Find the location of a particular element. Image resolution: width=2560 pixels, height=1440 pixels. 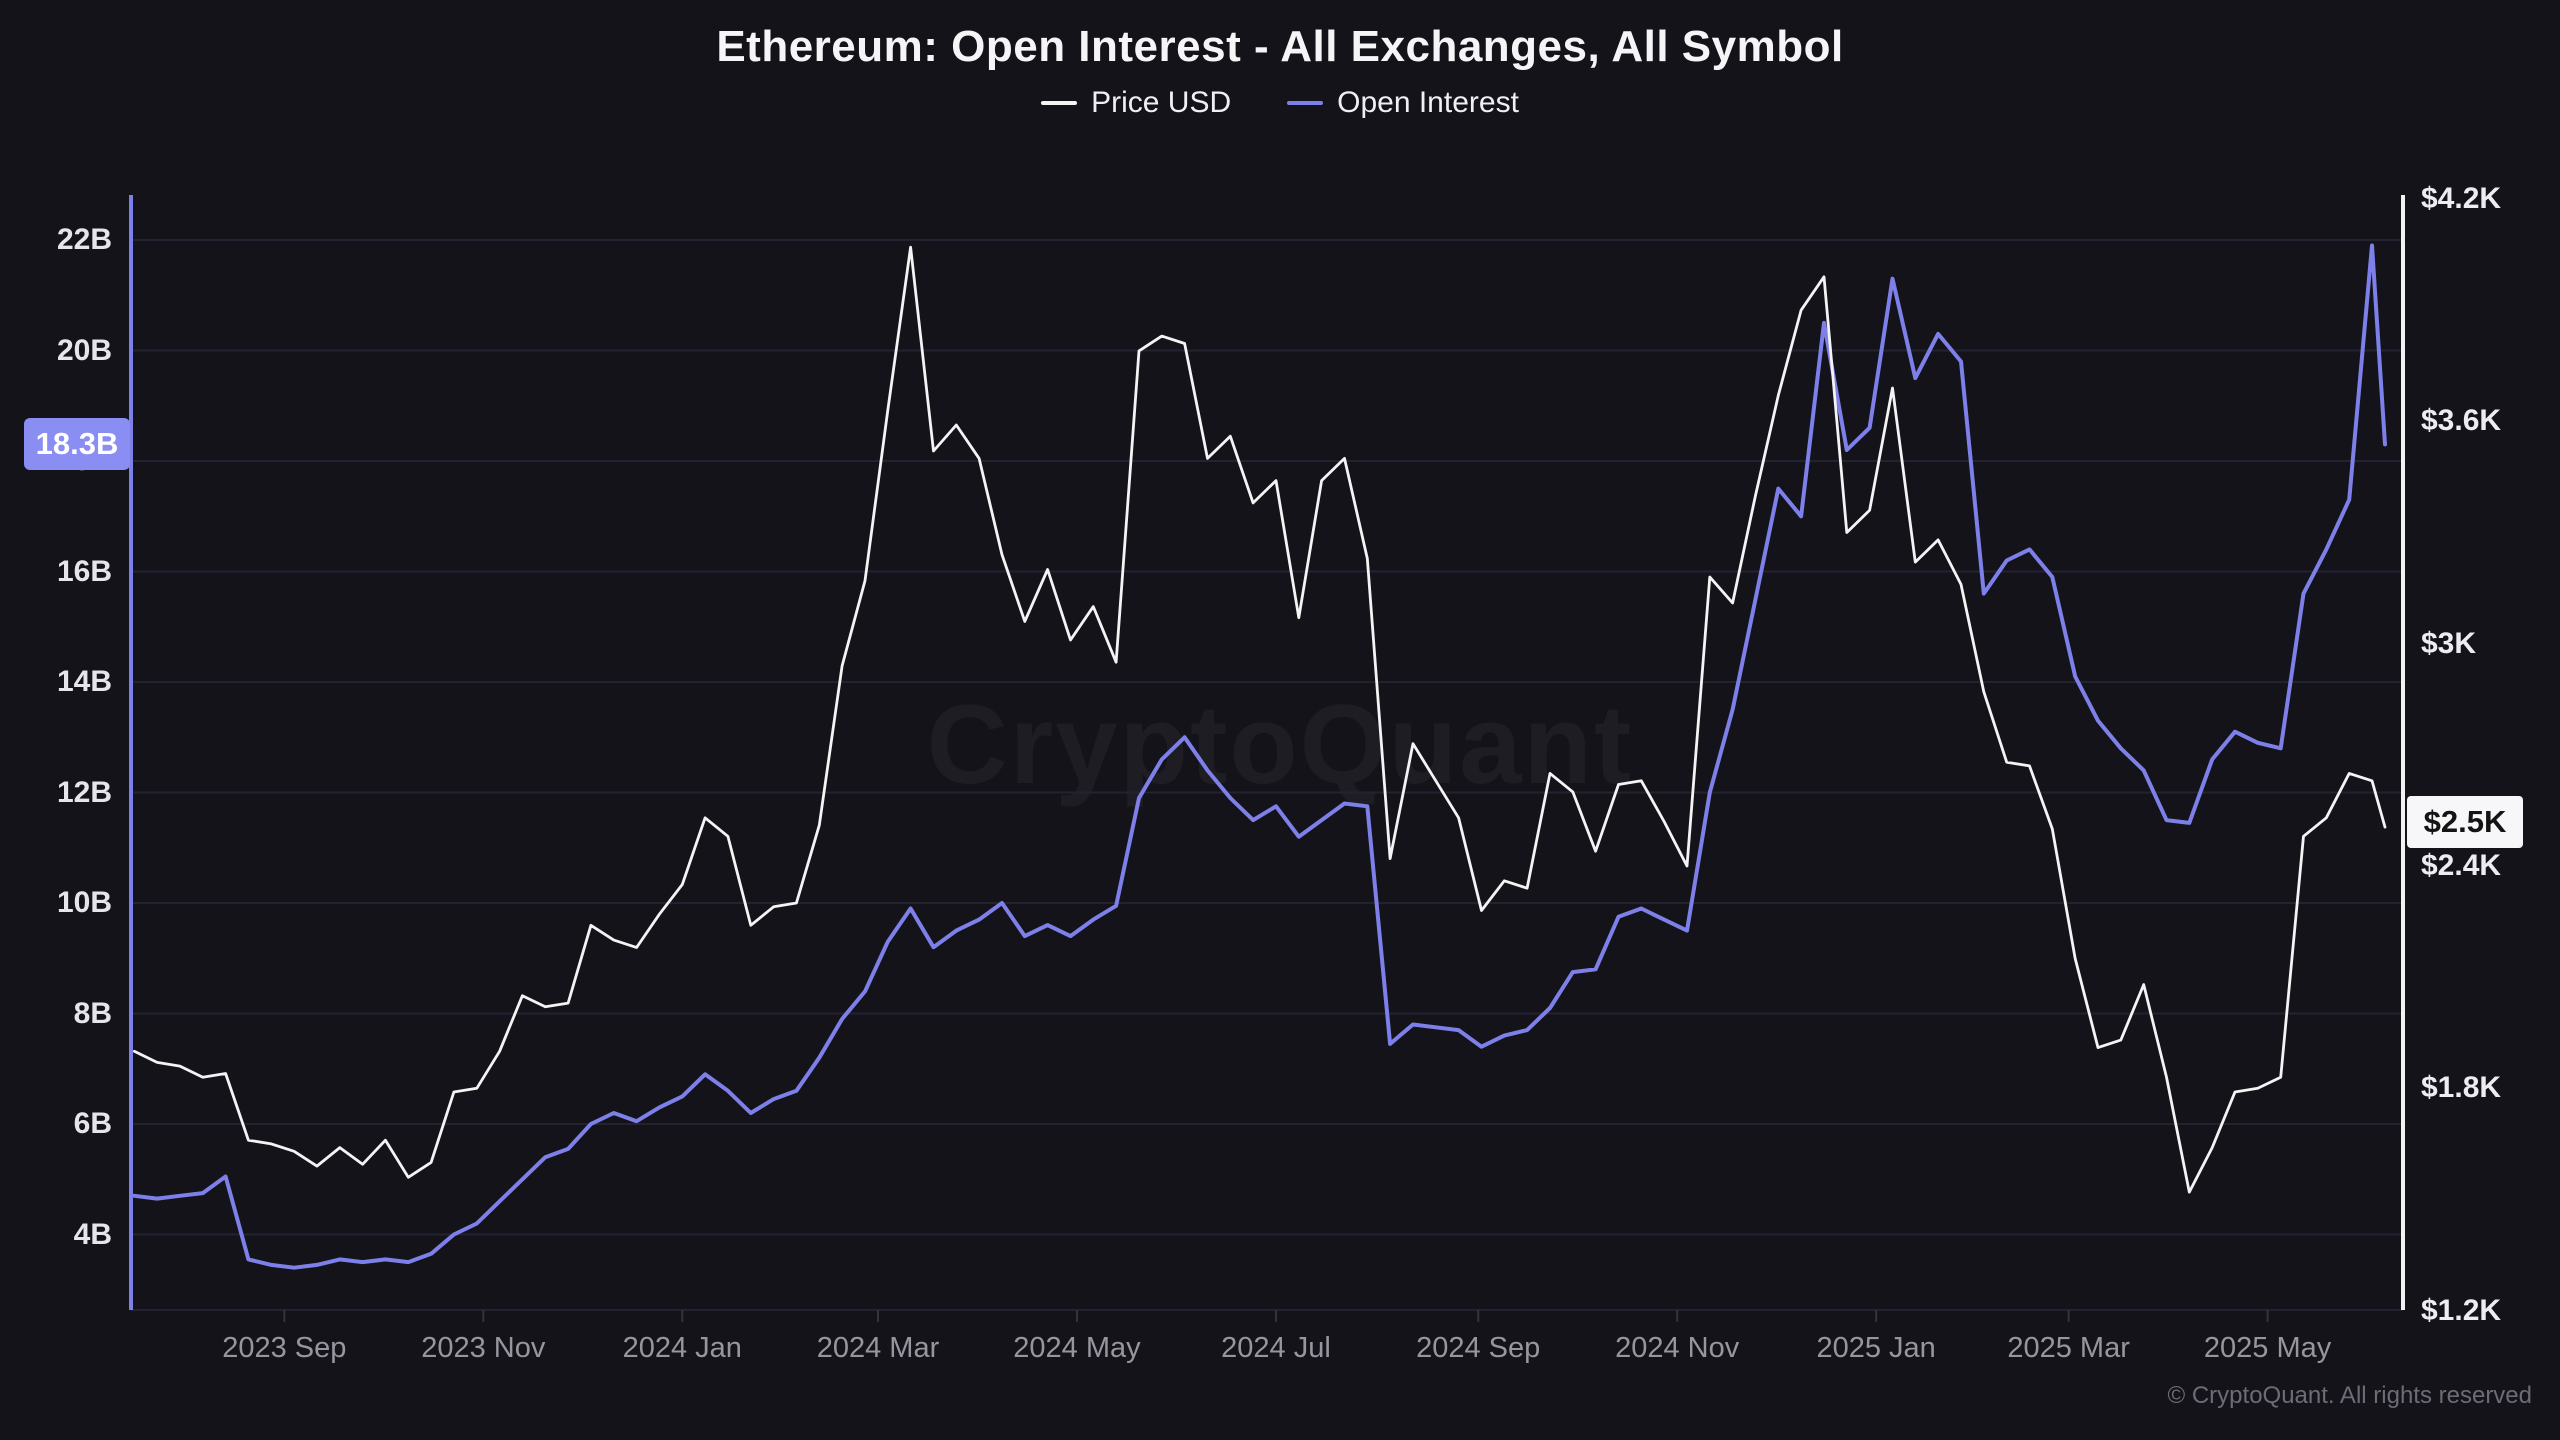

x-axis-label: 2025 Jan is located at coordinates (1876, 1348).